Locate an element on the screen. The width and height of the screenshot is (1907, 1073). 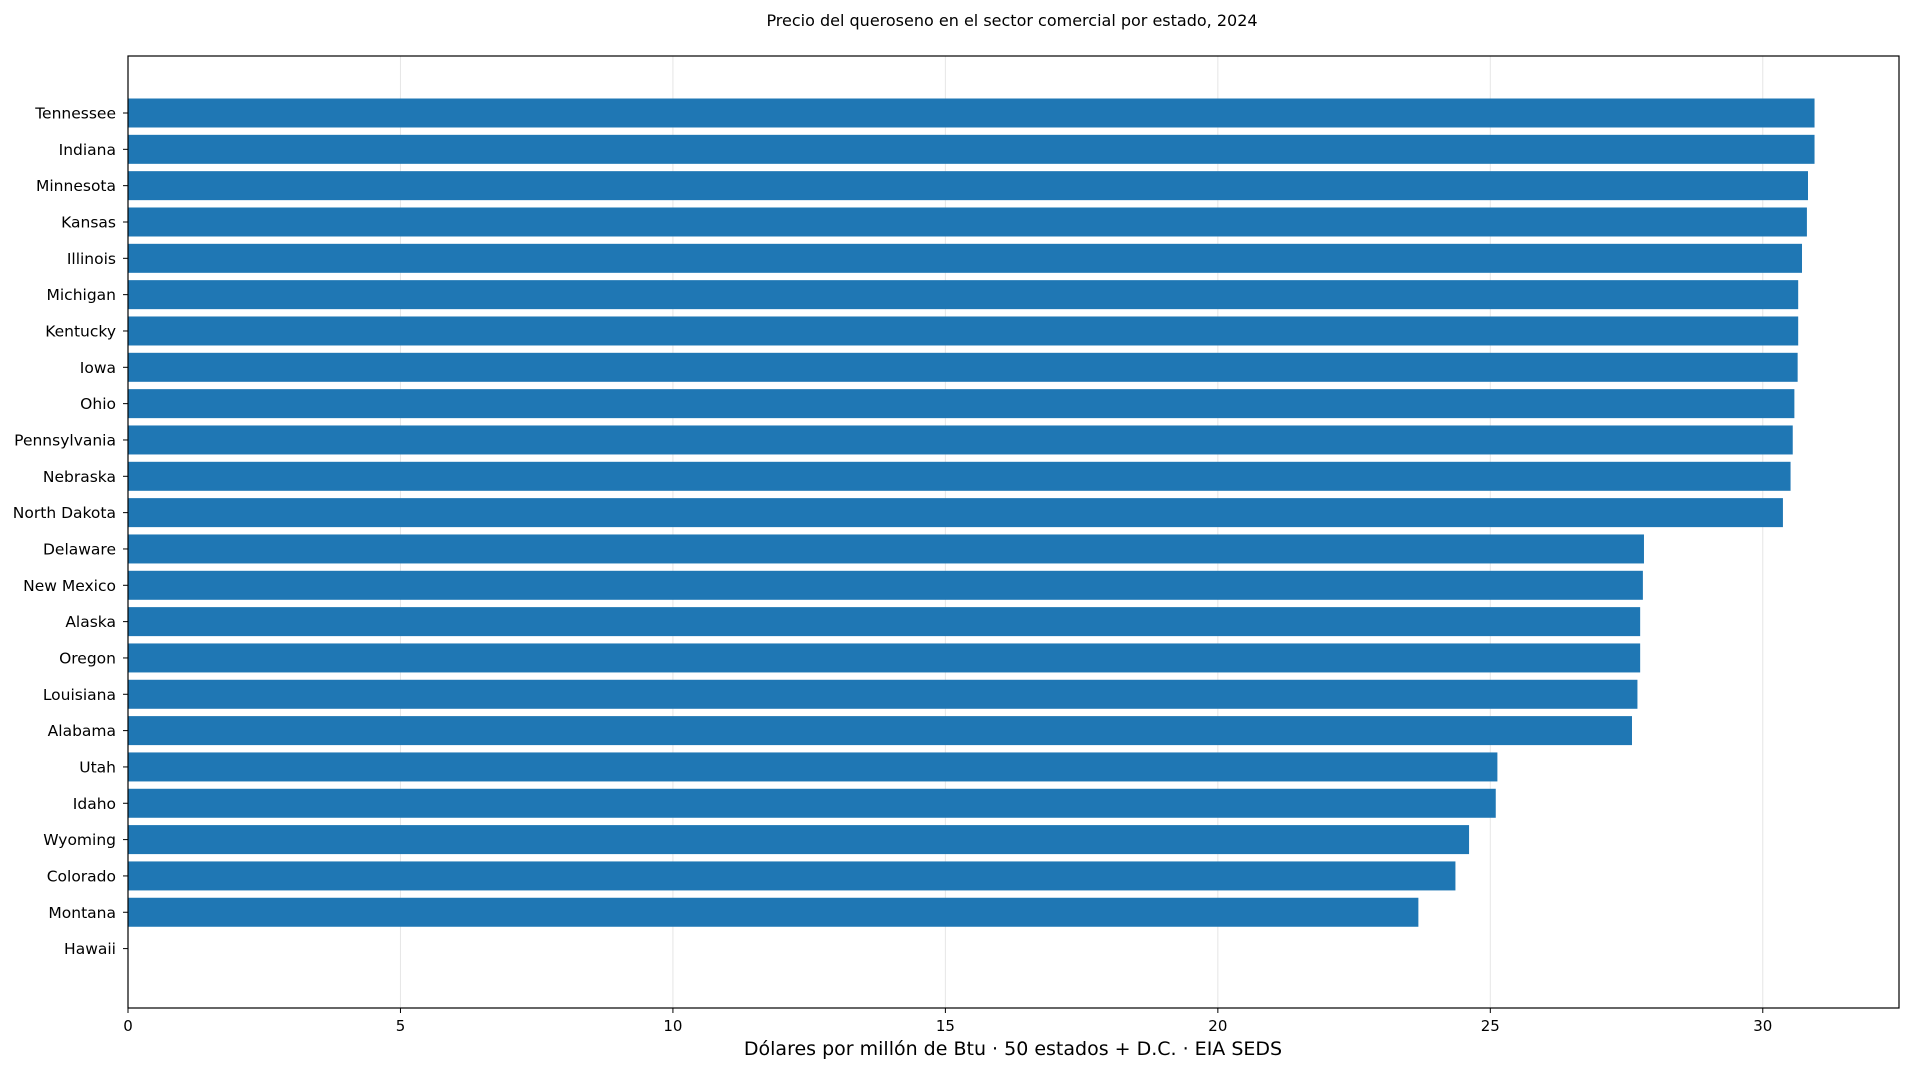
x-tick-label: 15 is located at coordinates (945, 1026).